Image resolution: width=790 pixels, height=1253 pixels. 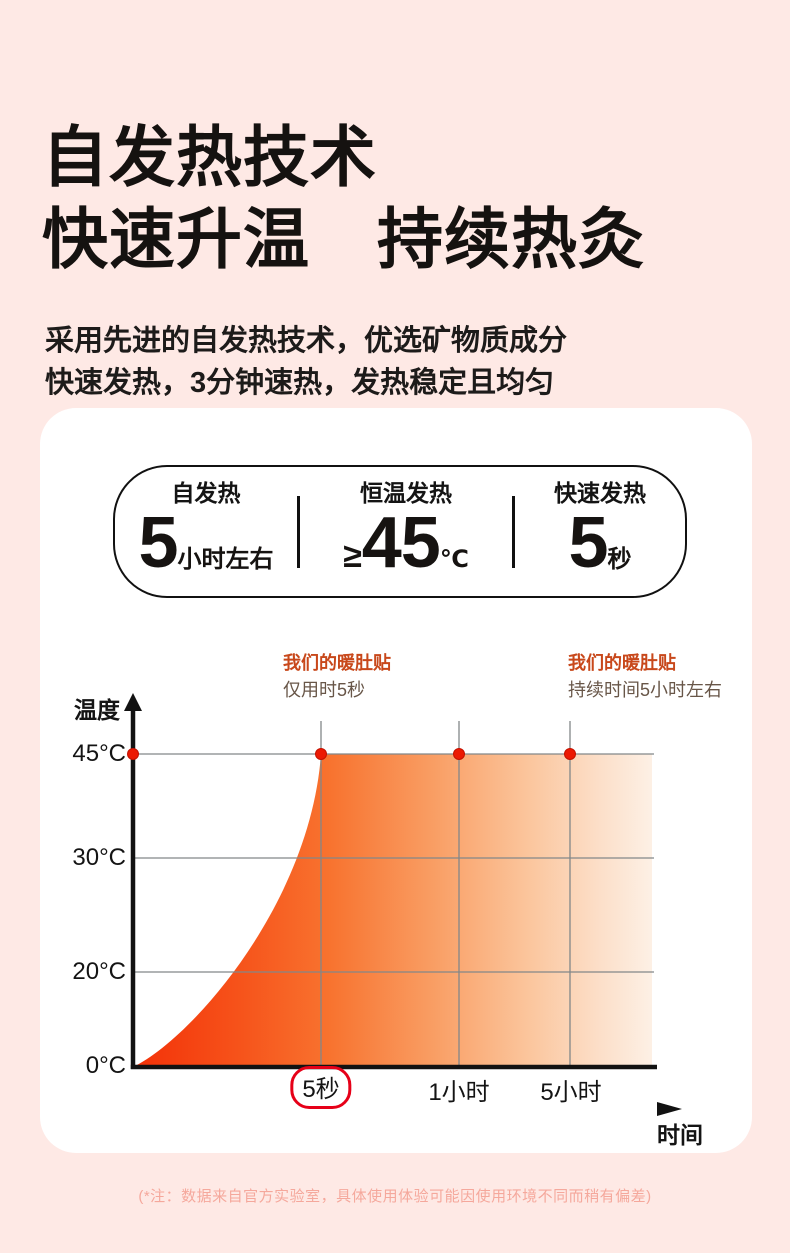 What do you see at coordinates (206, 493) in the screenshot?
I see `stat-label: 自发热` at bounding box center [206, 493].